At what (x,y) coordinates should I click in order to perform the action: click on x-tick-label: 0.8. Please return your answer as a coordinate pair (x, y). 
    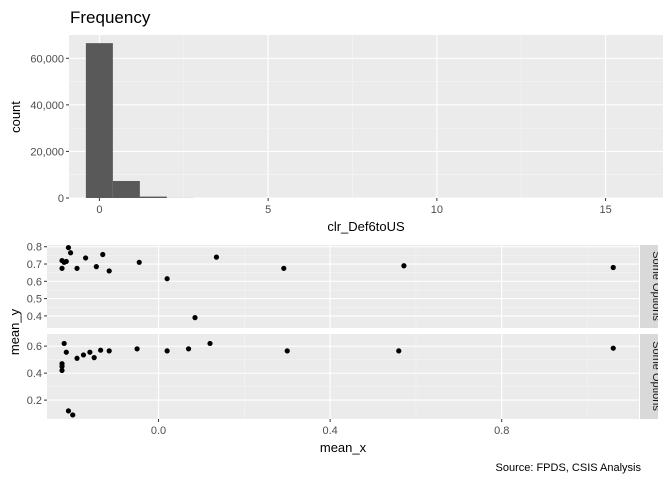
    Looking at the image, I should click on (501, 431).